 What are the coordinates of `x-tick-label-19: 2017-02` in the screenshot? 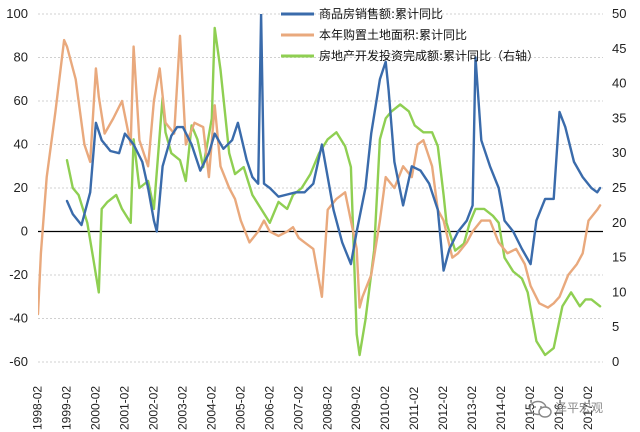 It's located at (588, 408).